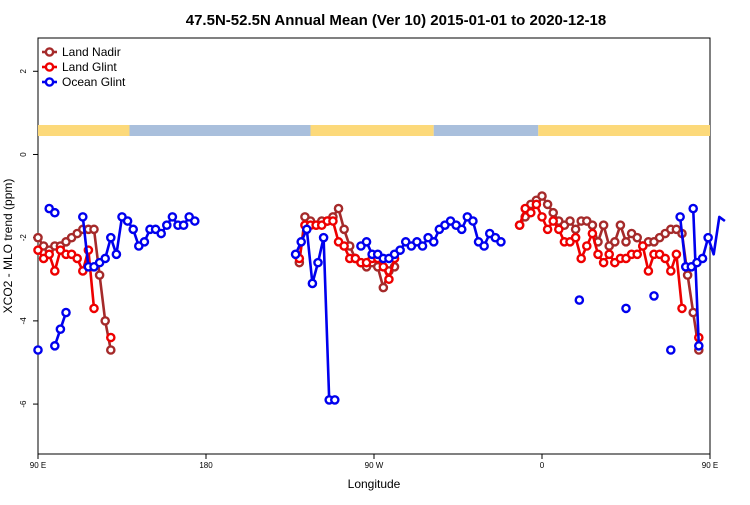  What do you see at coordinates (89, 67) in the screenshot?
I see `legend-label-land-glint: Land Glint` at bounding box center [89, 67].